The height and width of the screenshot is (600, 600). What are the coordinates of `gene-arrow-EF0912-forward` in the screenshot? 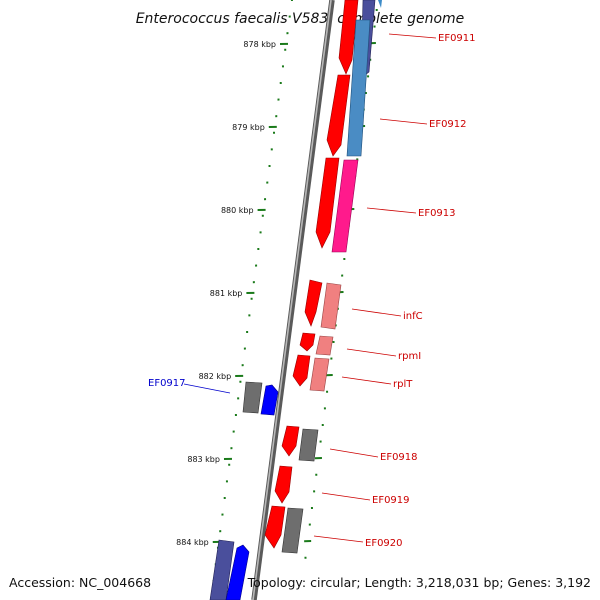 It's located at (338, 115).